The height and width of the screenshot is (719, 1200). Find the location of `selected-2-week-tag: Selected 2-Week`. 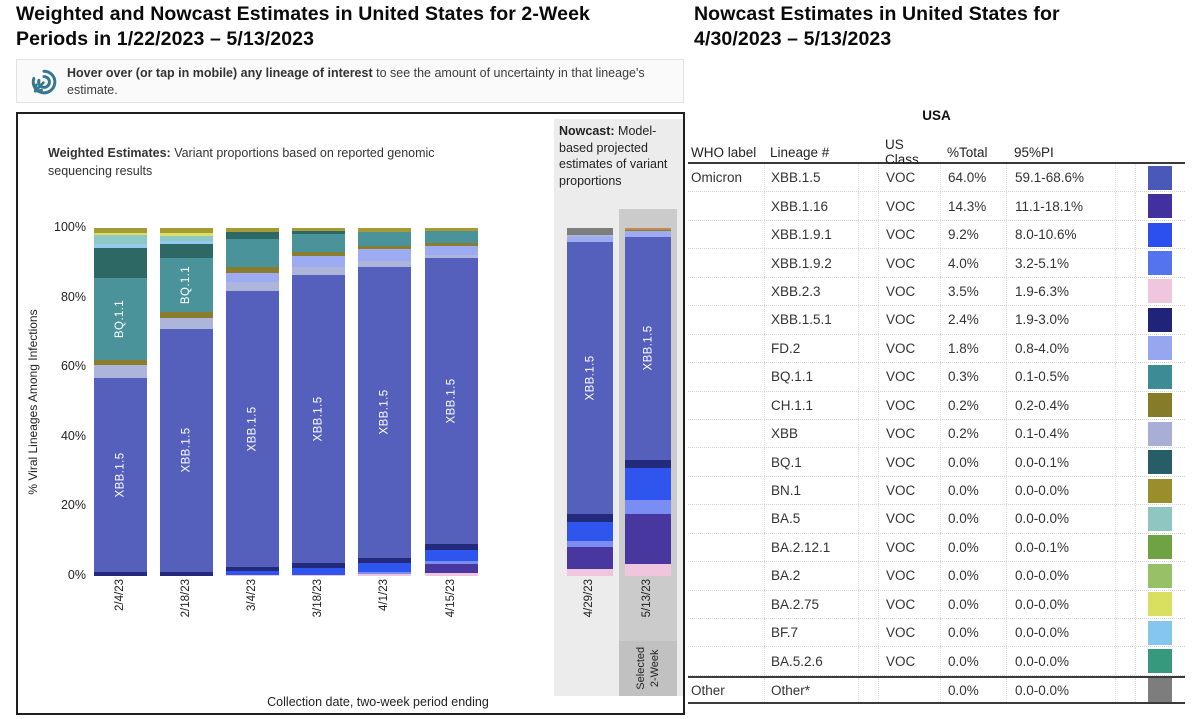

selected-2-week-tag: Selected 2-Week is located at coordinates (648, 668).